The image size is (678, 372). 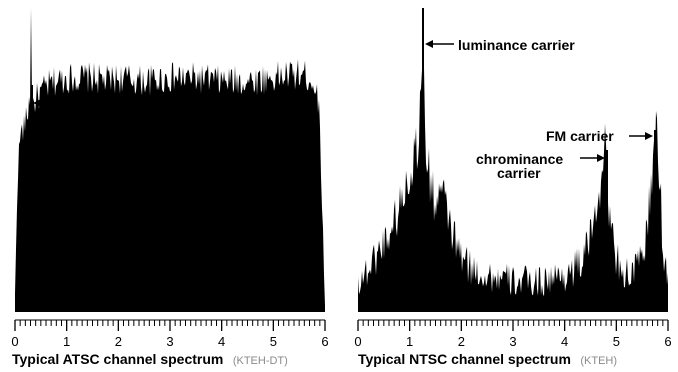 I want to click on atsc-tick-label-4: 4, so click(x=221, y=341).